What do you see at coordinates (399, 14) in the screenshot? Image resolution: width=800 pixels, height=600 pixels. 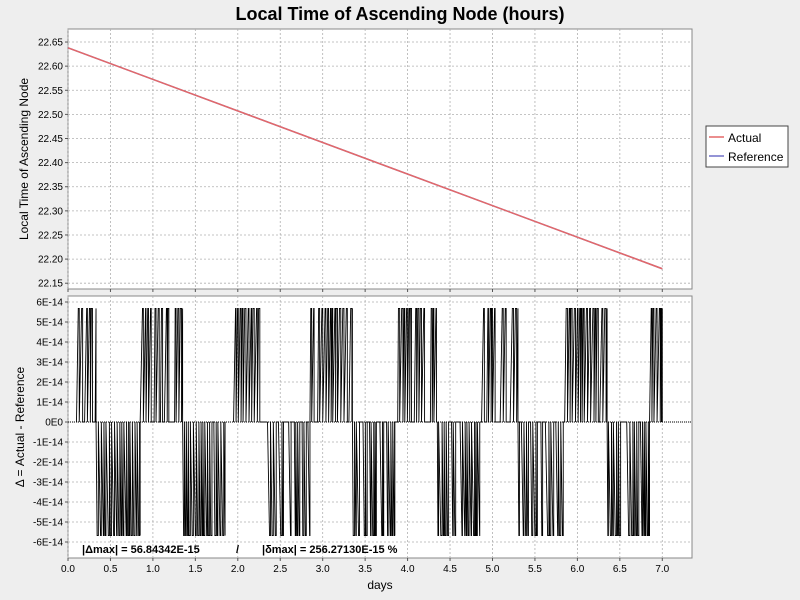 I see `chart-title: Local Time of Ascending Node (hours)` at bounding box center [399, 14].